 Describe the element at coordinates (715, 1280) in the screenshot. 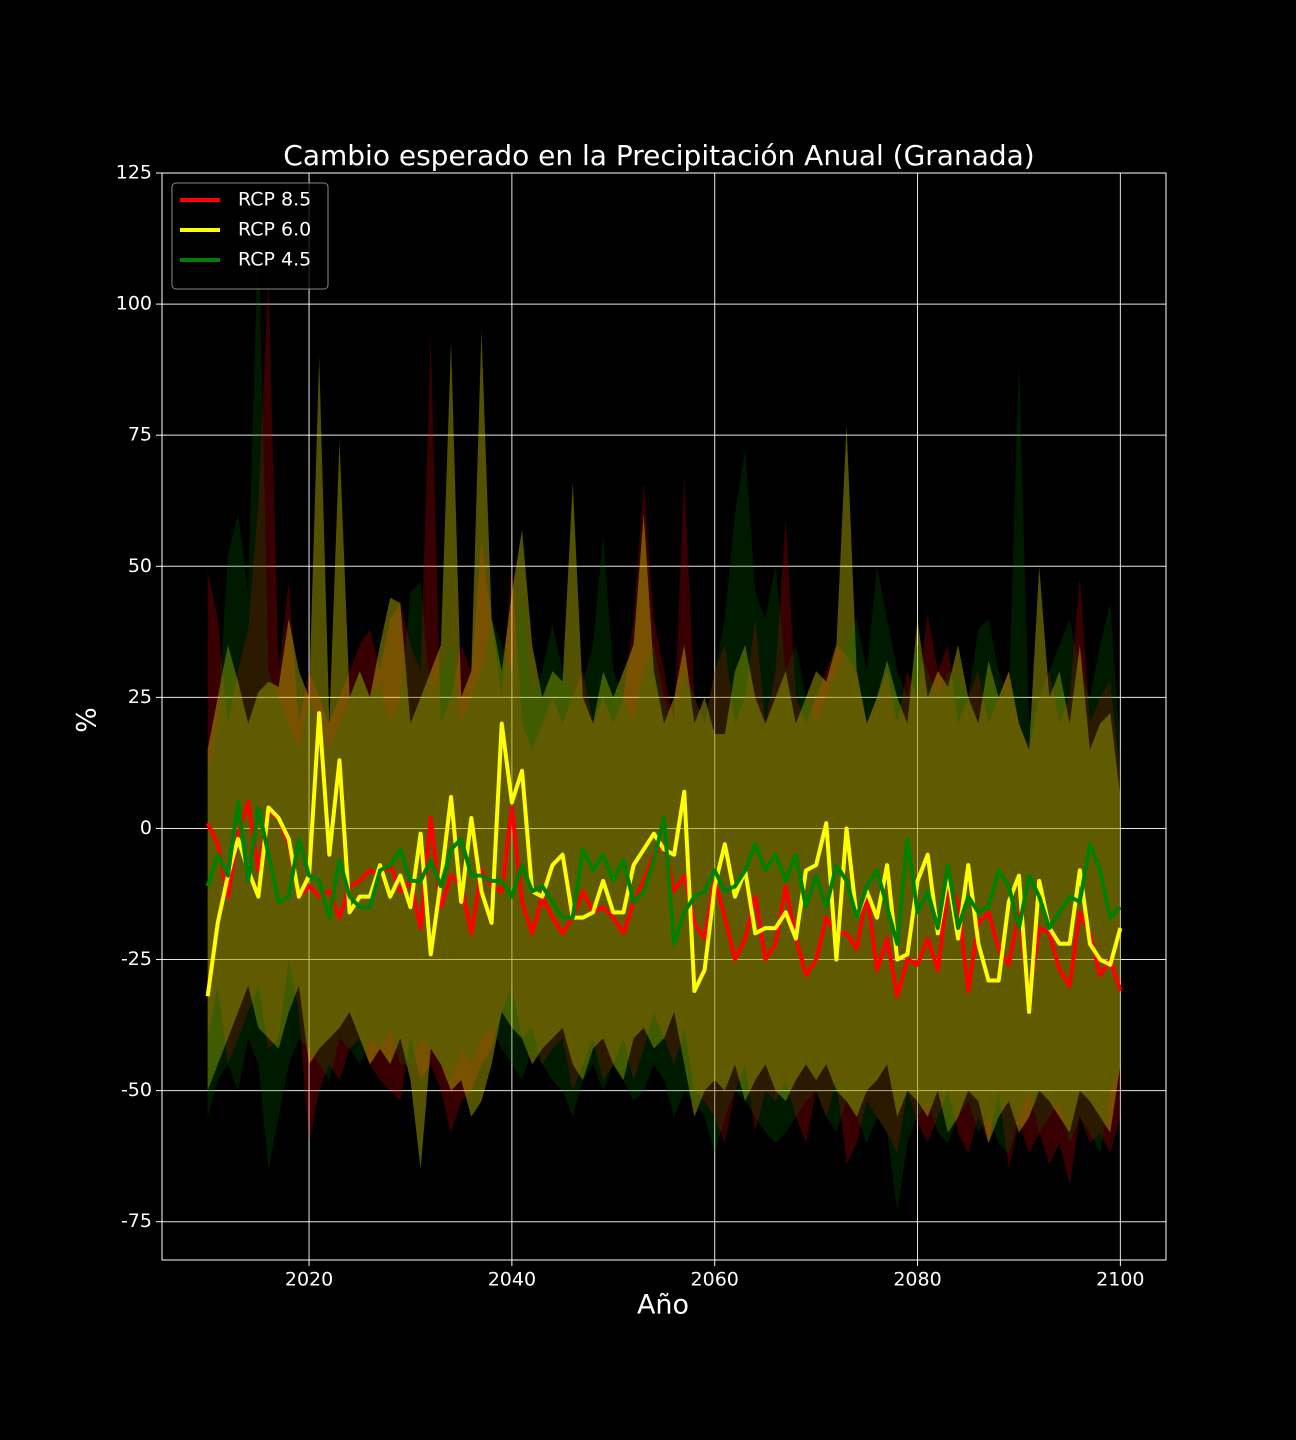

I see `x-tick-label: 2060` at that location.